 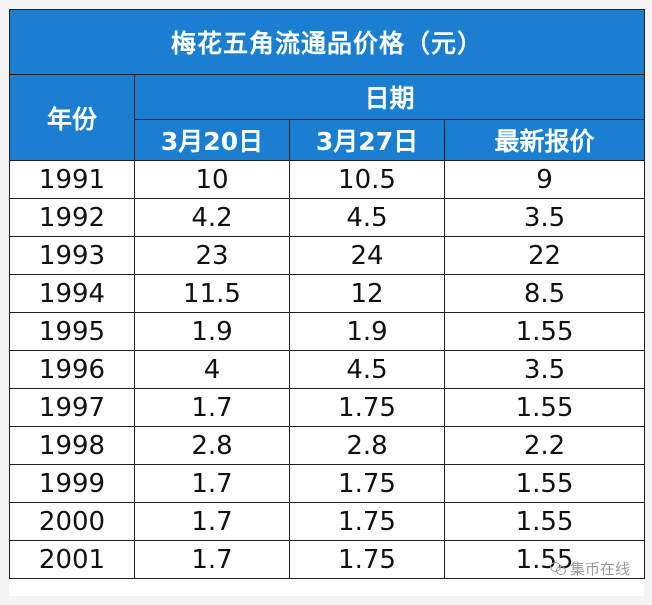 I want to click on table-title: 梅花五角流通品价格（元）, so click(x=327, y=42).